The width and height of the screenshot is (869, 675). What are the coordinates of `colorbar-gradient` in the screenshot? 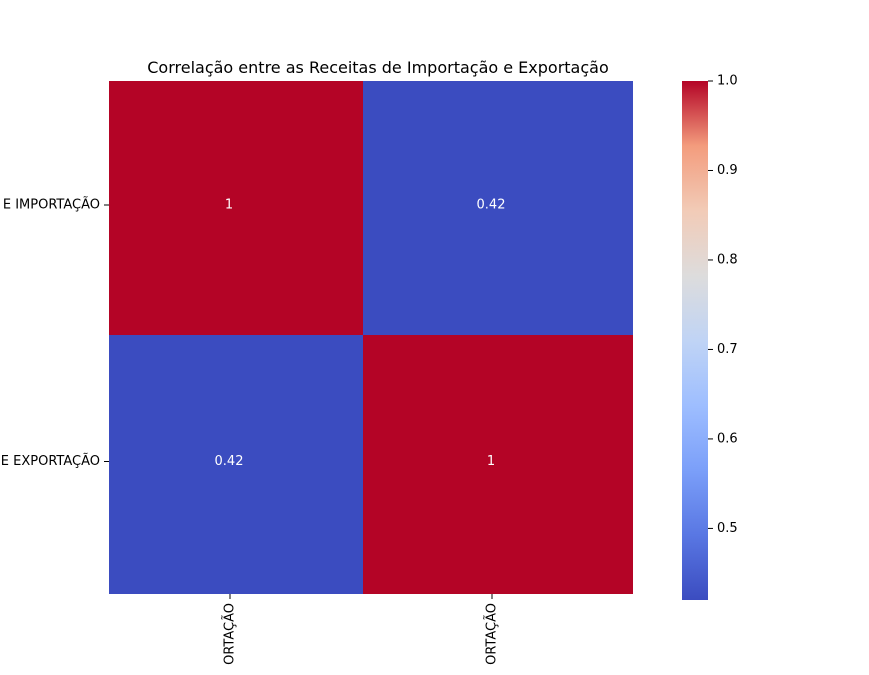 It's located at (695, 340).